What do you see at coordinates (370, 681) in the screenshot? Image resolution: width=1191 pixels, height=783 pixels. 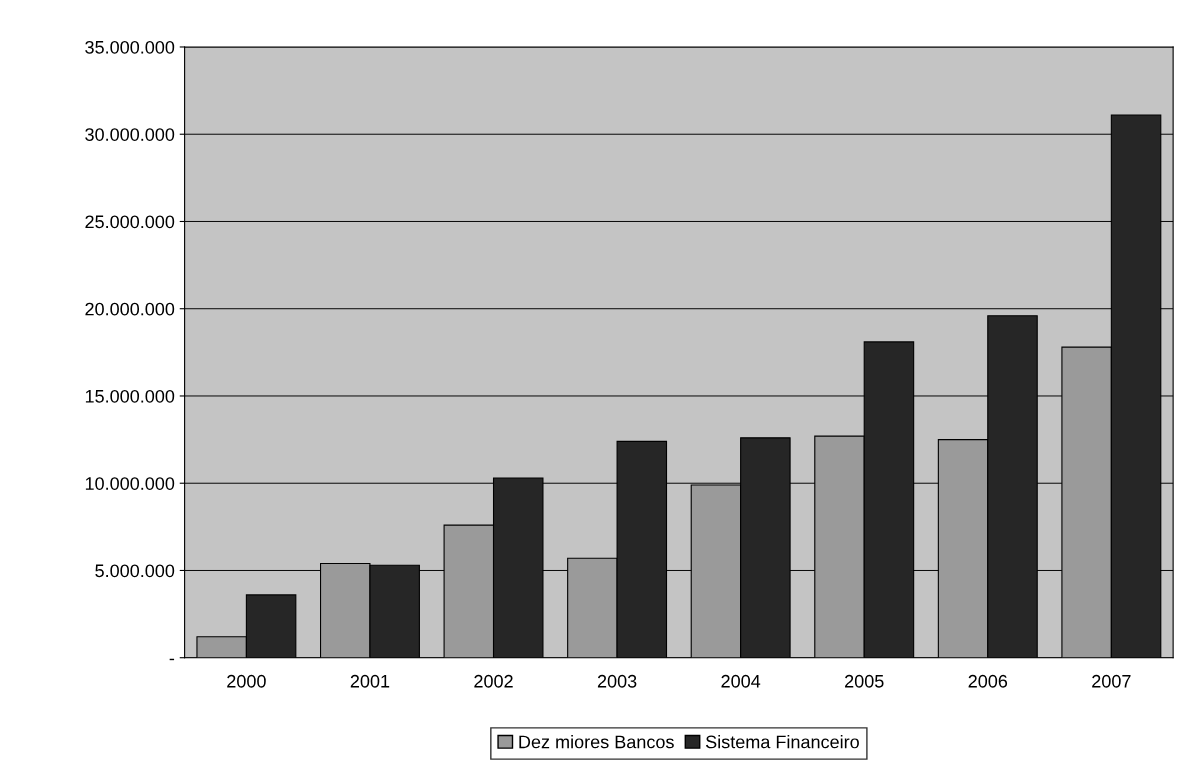 I see `x-tick-label: 2001` at bounding box center [370, 681].